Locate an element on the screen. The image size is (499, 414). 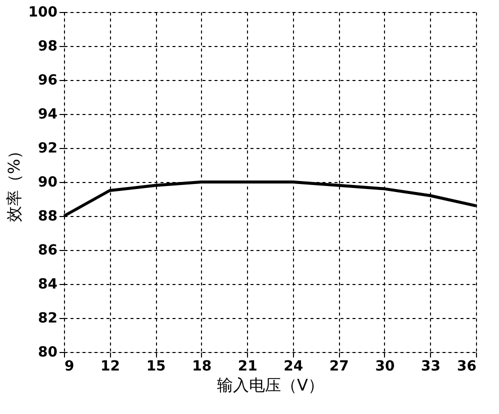
x-axis-title: 输入电压（V） is located at coordinates (270, 385).